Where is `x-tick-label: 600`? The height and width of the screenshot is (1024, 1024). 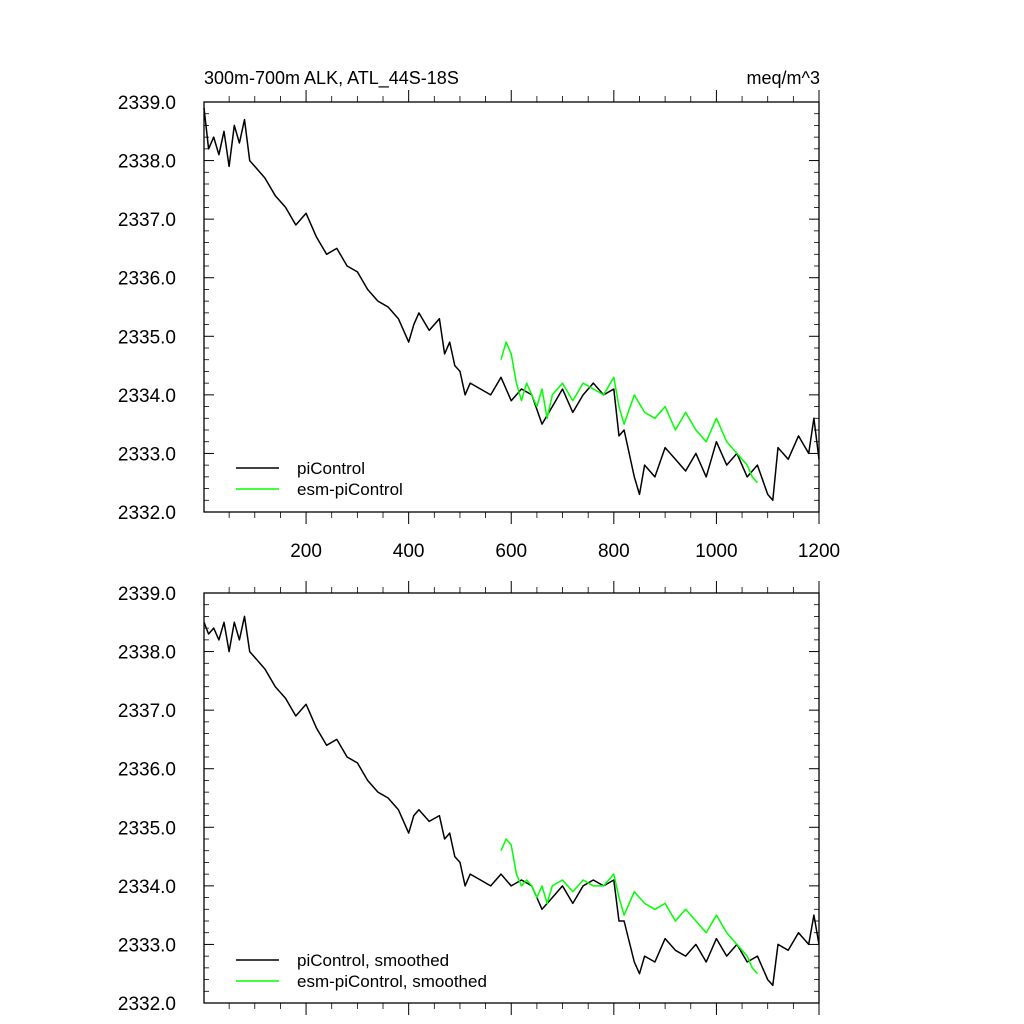 x-tick-label: 600 is located at coordinates (511, 551).